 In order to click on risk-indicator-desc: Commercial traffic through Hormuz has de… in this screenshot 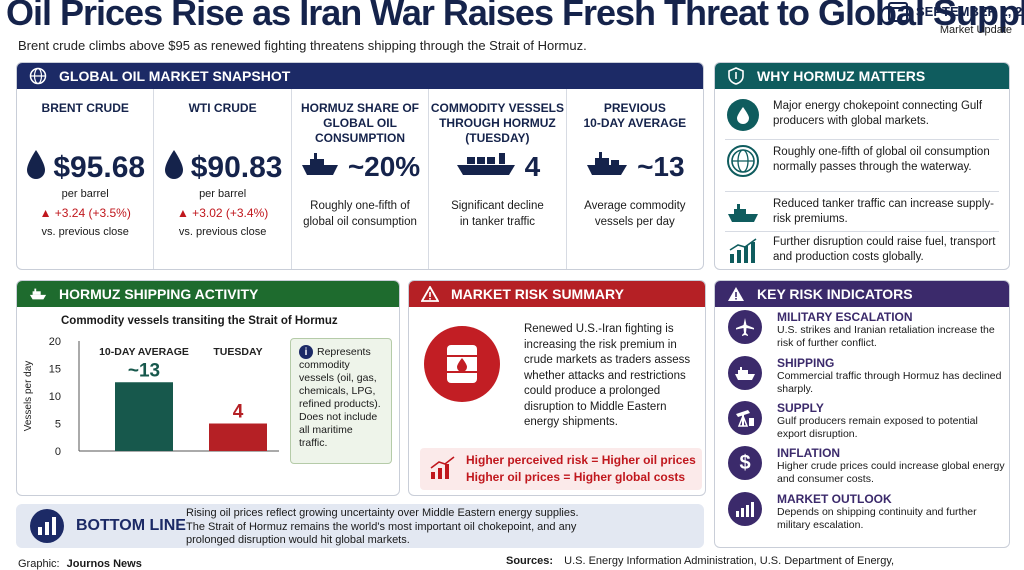, I will do `click(889, 382)`.